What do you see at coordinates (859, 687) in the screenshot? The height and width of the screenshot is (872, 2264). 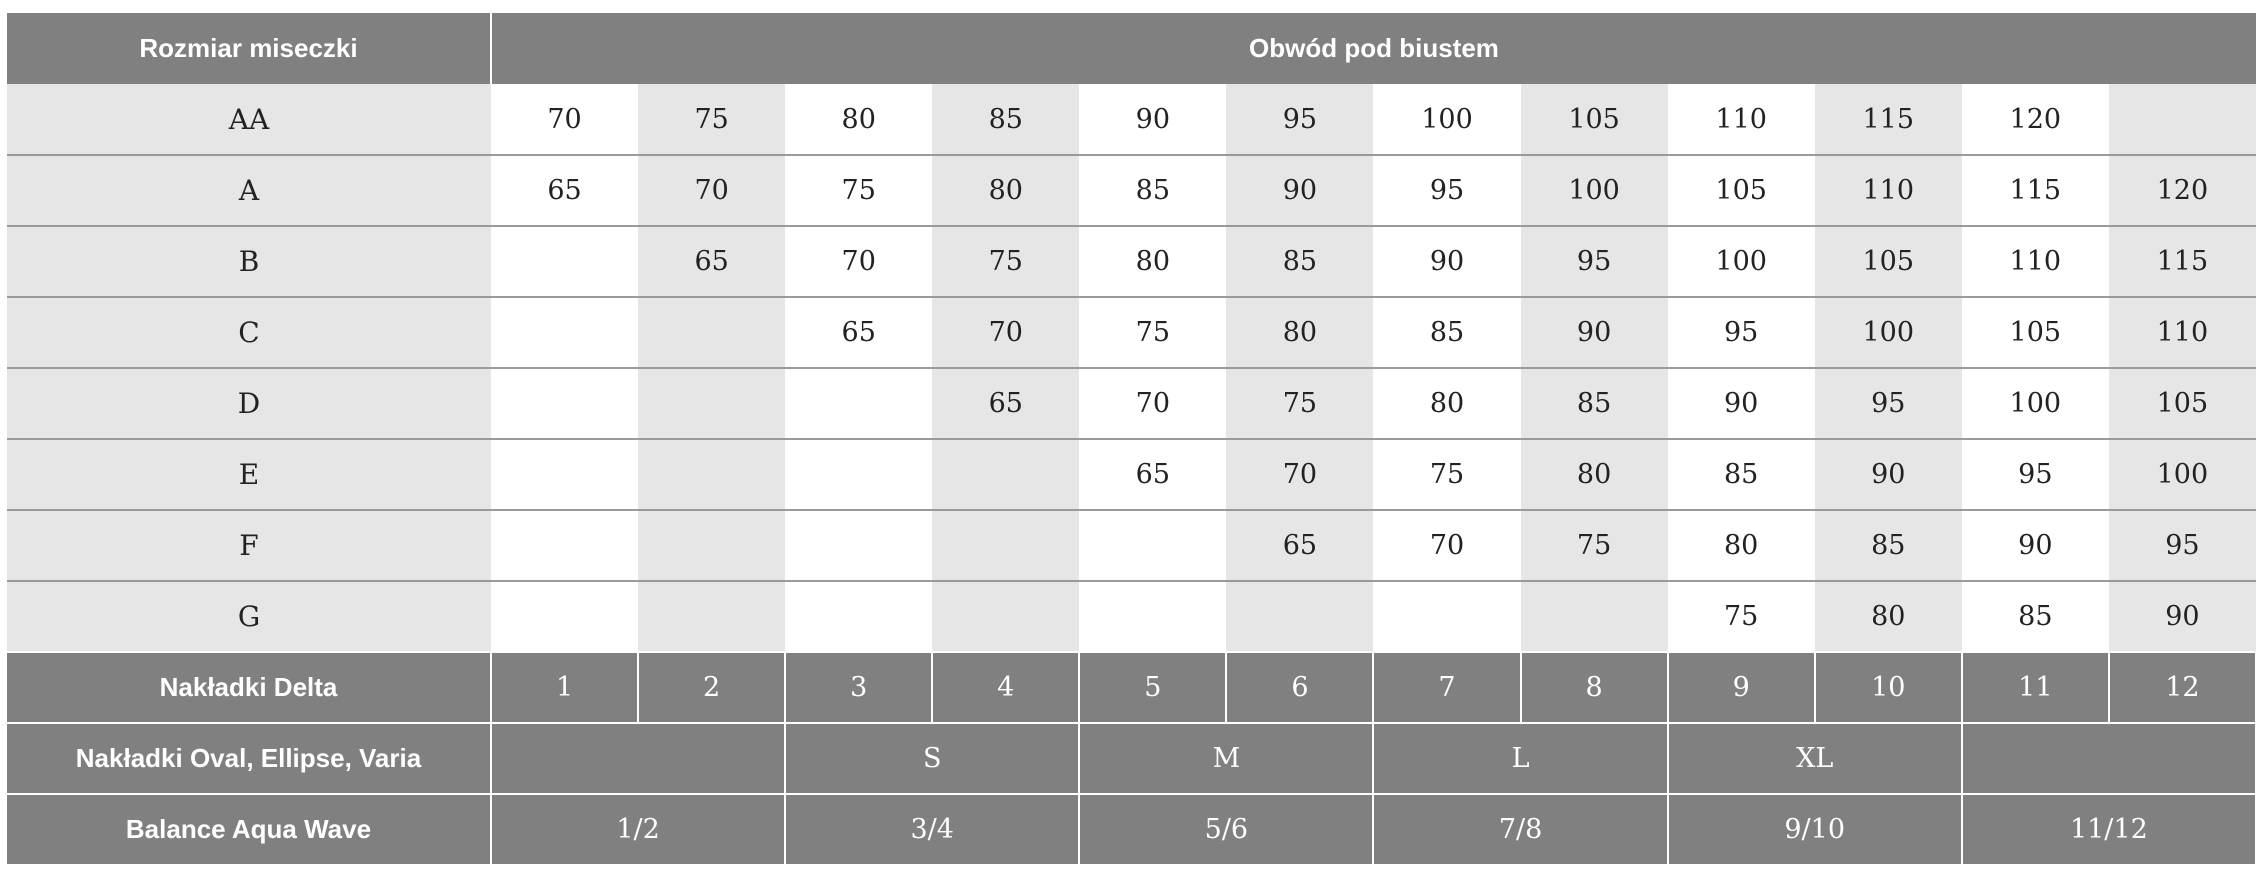 I see `delta-row-cell: 3` at bounding box center [859, 687].